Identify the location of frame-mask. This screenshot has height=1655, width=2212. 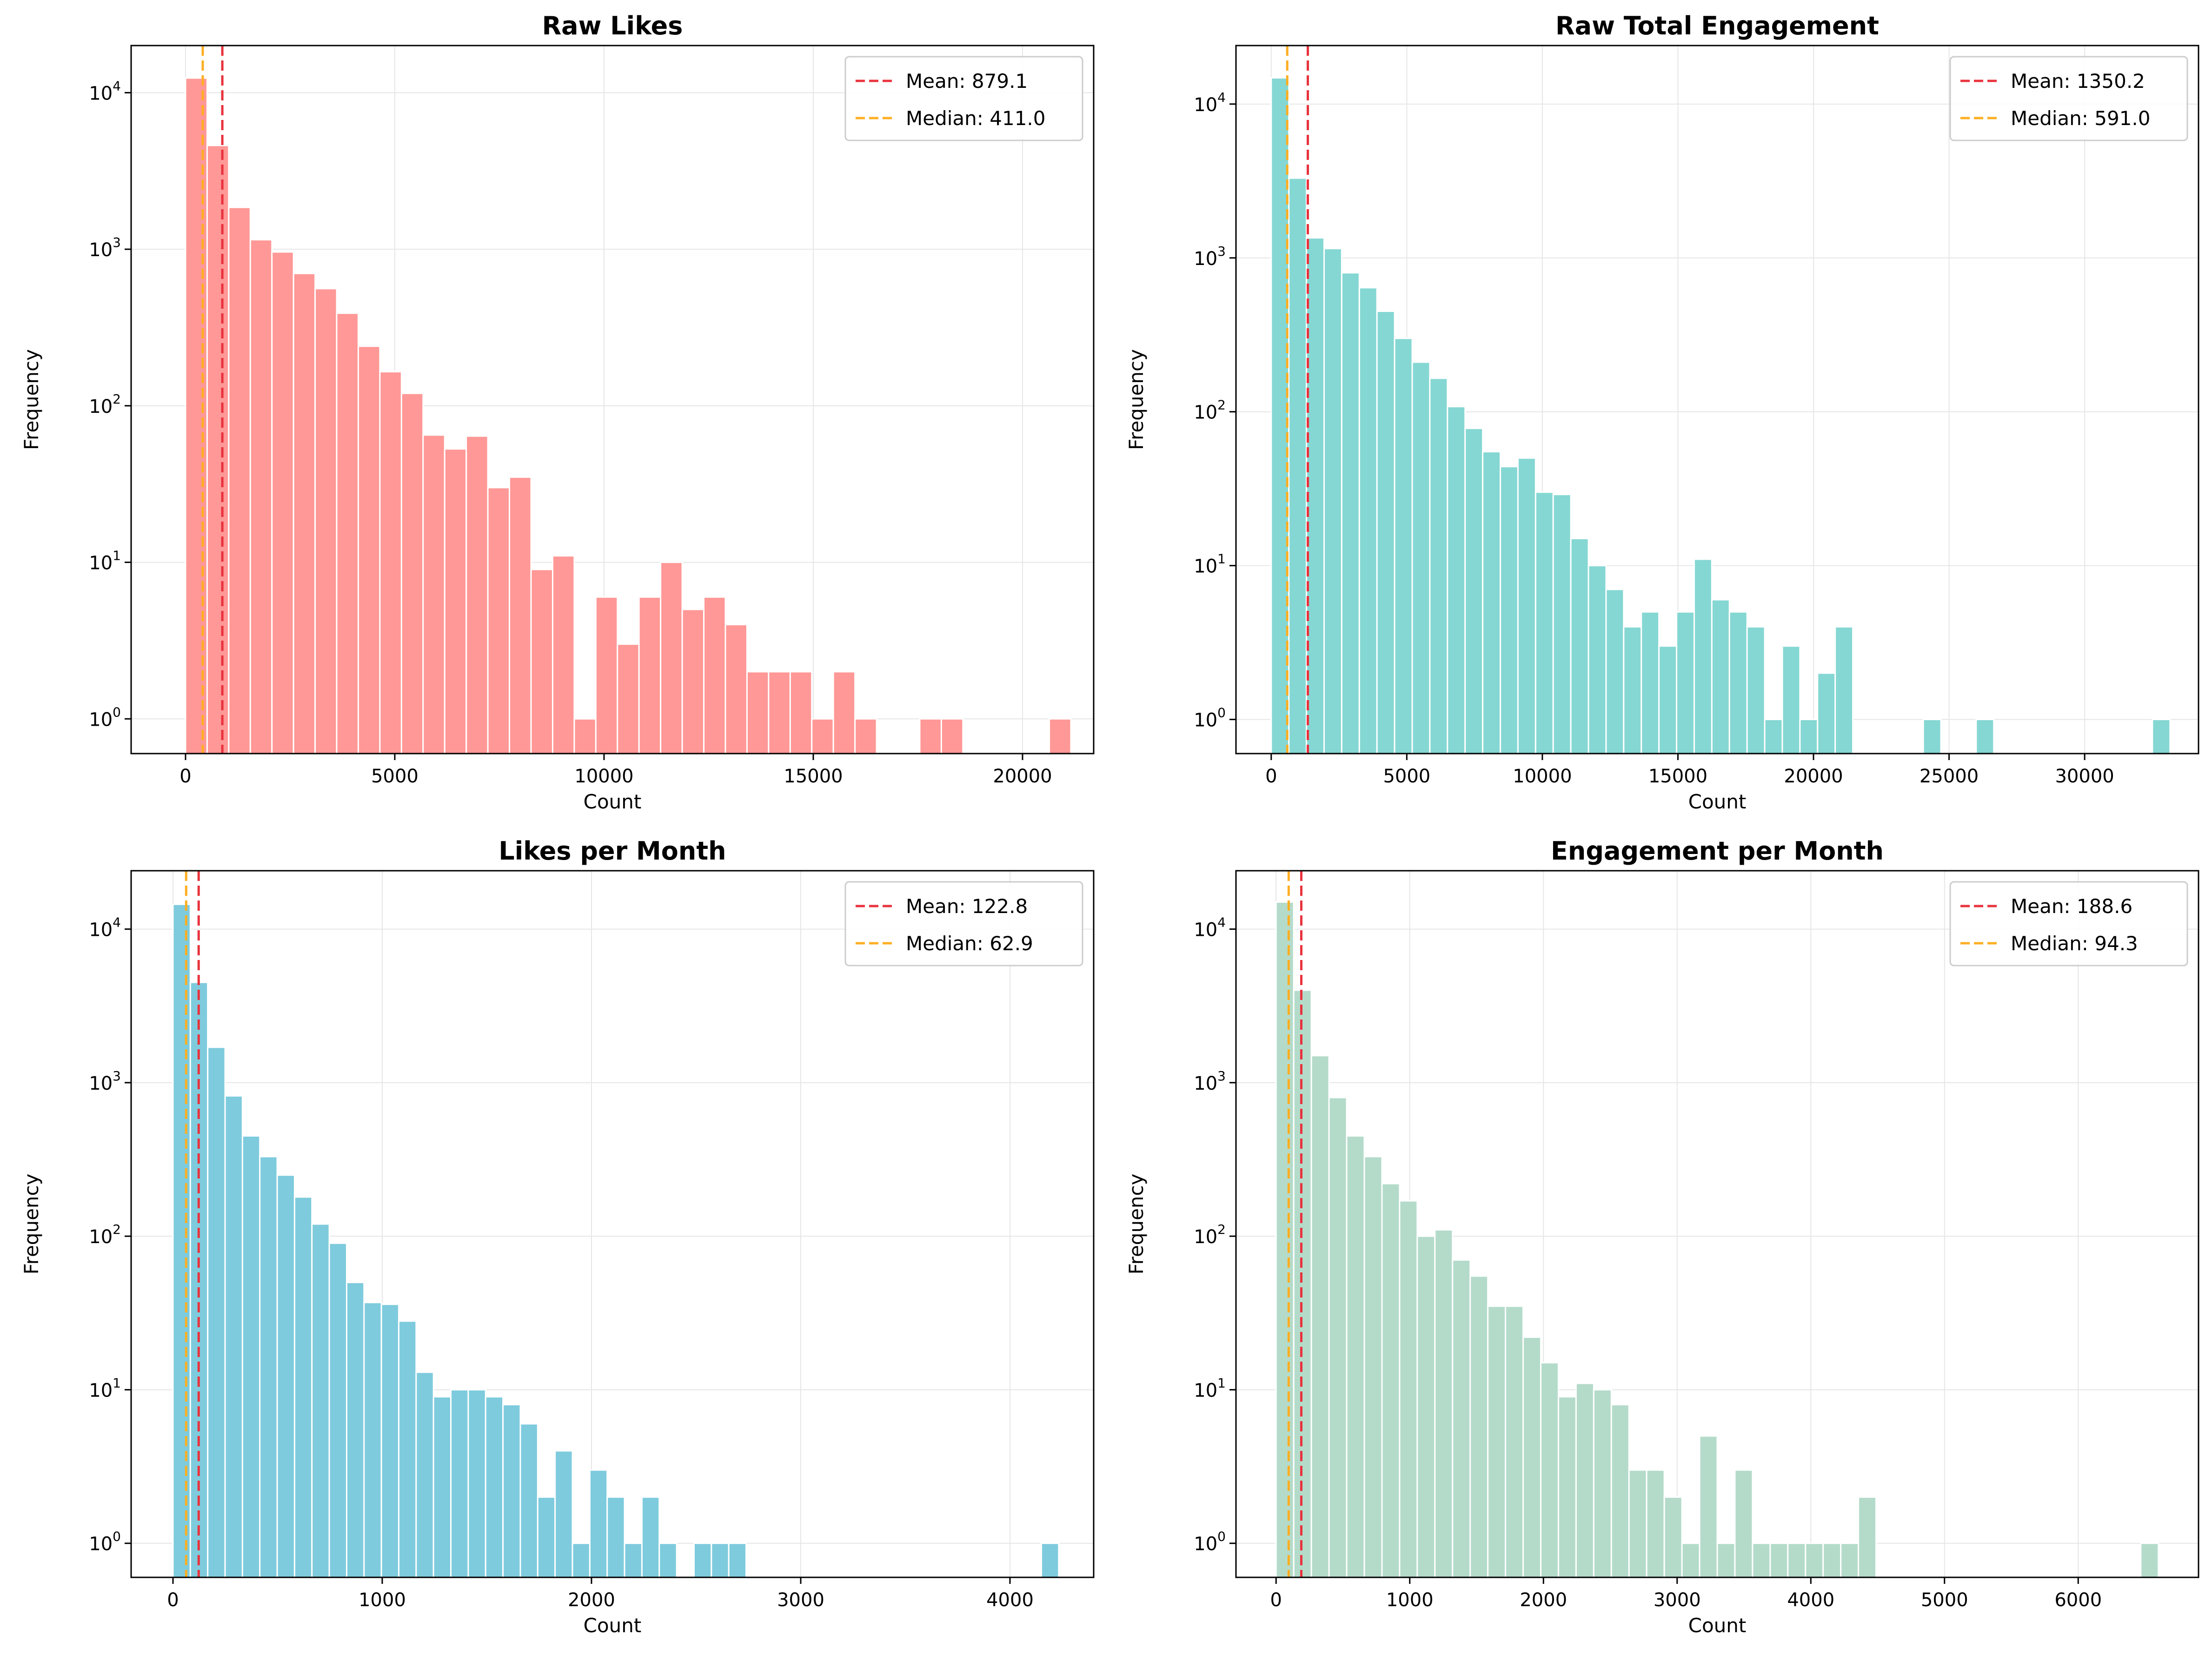
(1717, 1592).